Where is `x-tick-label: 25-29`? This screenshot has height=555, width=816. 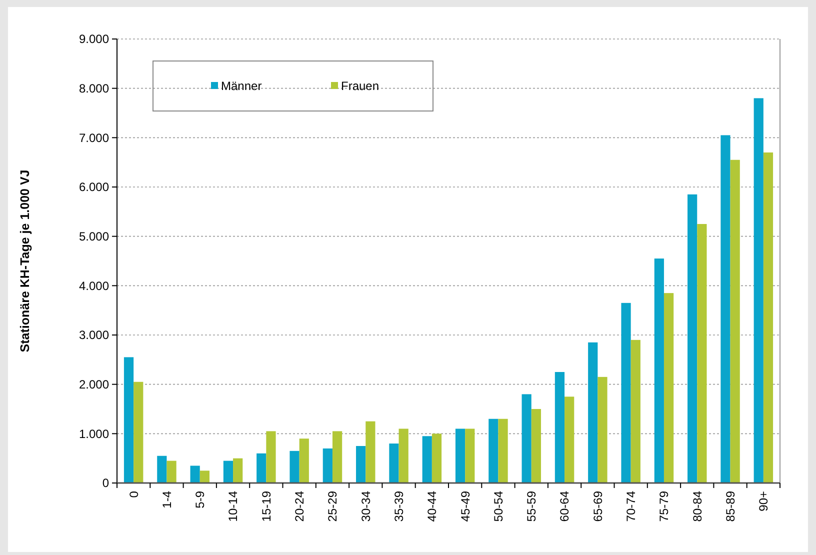
x-tick-label: 25-29 is located at coordinates (333, 506).